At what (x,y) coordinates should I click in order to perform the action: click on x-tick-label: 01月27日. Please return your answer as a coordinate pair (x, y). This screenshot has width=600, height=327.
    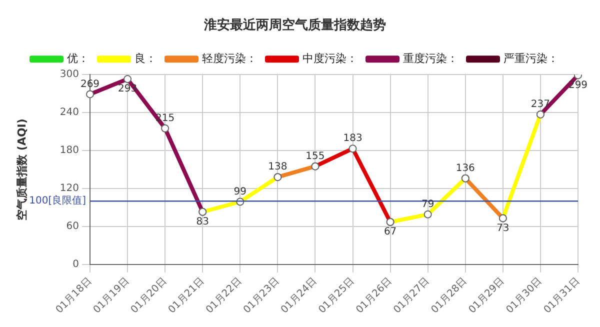
    Looking at the image, I should click on (412, 296).